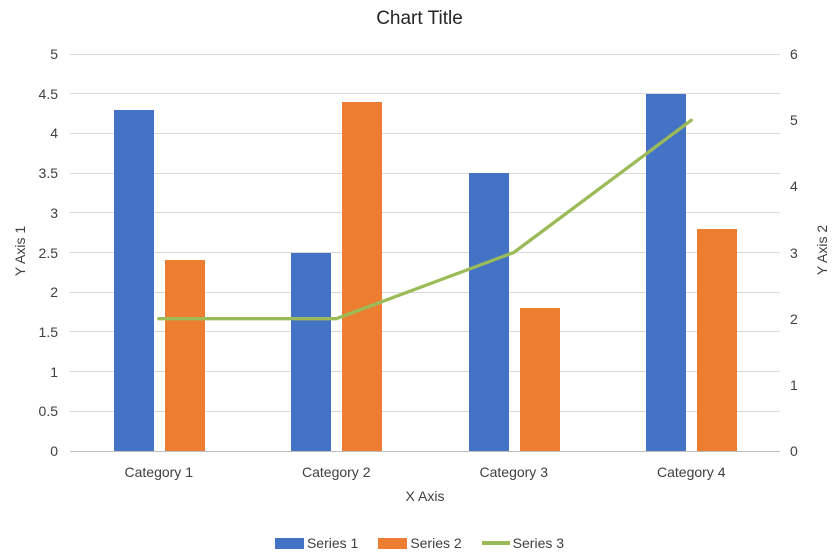 This screenshot has width=839, height=560. What do you see at coordinates (691, 472) in the screenshot?
I see `x-category-label: Category 4` at bounding box center [691, 472].